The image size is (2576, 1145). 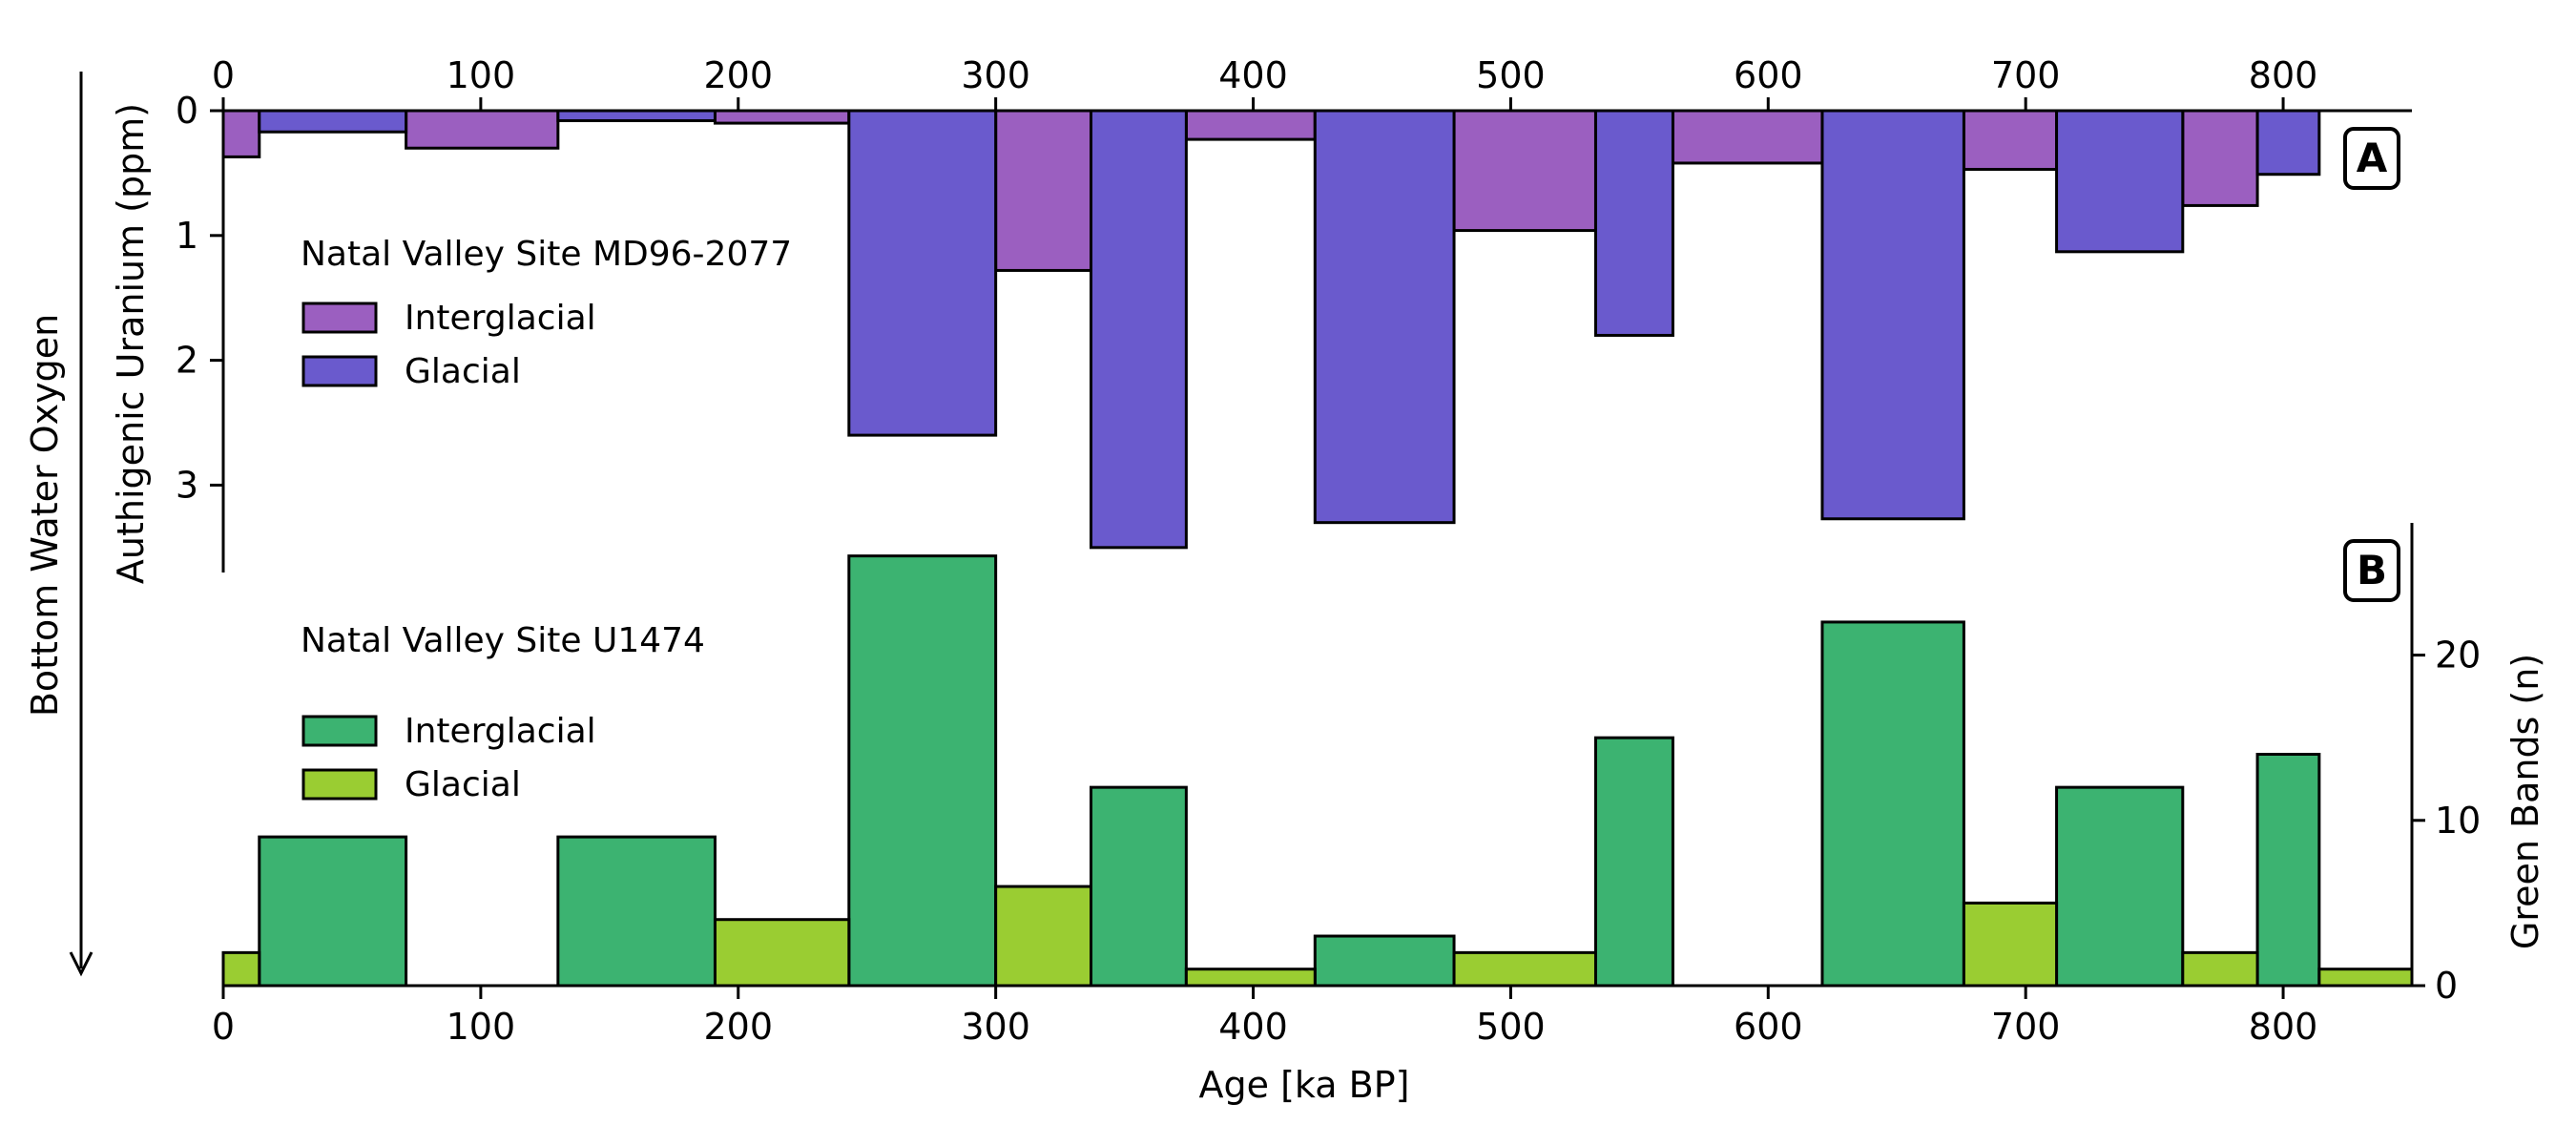 I want to click on tick-label-b-x-700: 700, so click(x=2026, y=1027).